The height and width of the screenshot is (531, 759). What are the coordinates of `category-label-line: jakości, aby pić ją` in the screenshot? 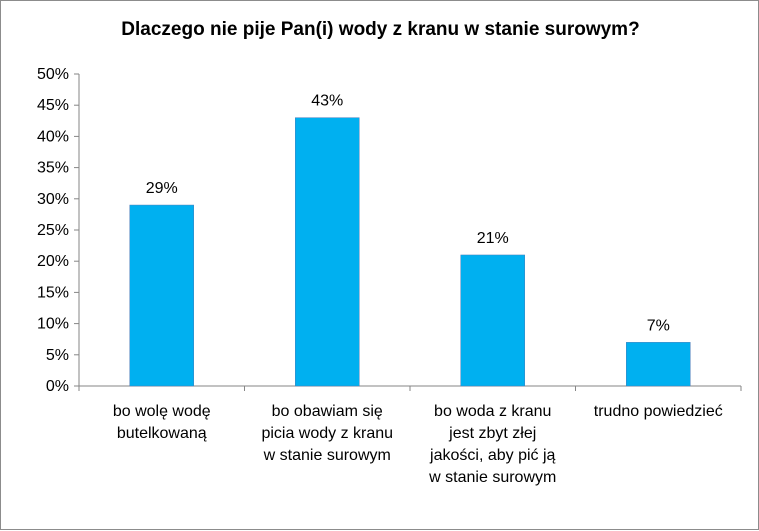 It's located at (492, 455).